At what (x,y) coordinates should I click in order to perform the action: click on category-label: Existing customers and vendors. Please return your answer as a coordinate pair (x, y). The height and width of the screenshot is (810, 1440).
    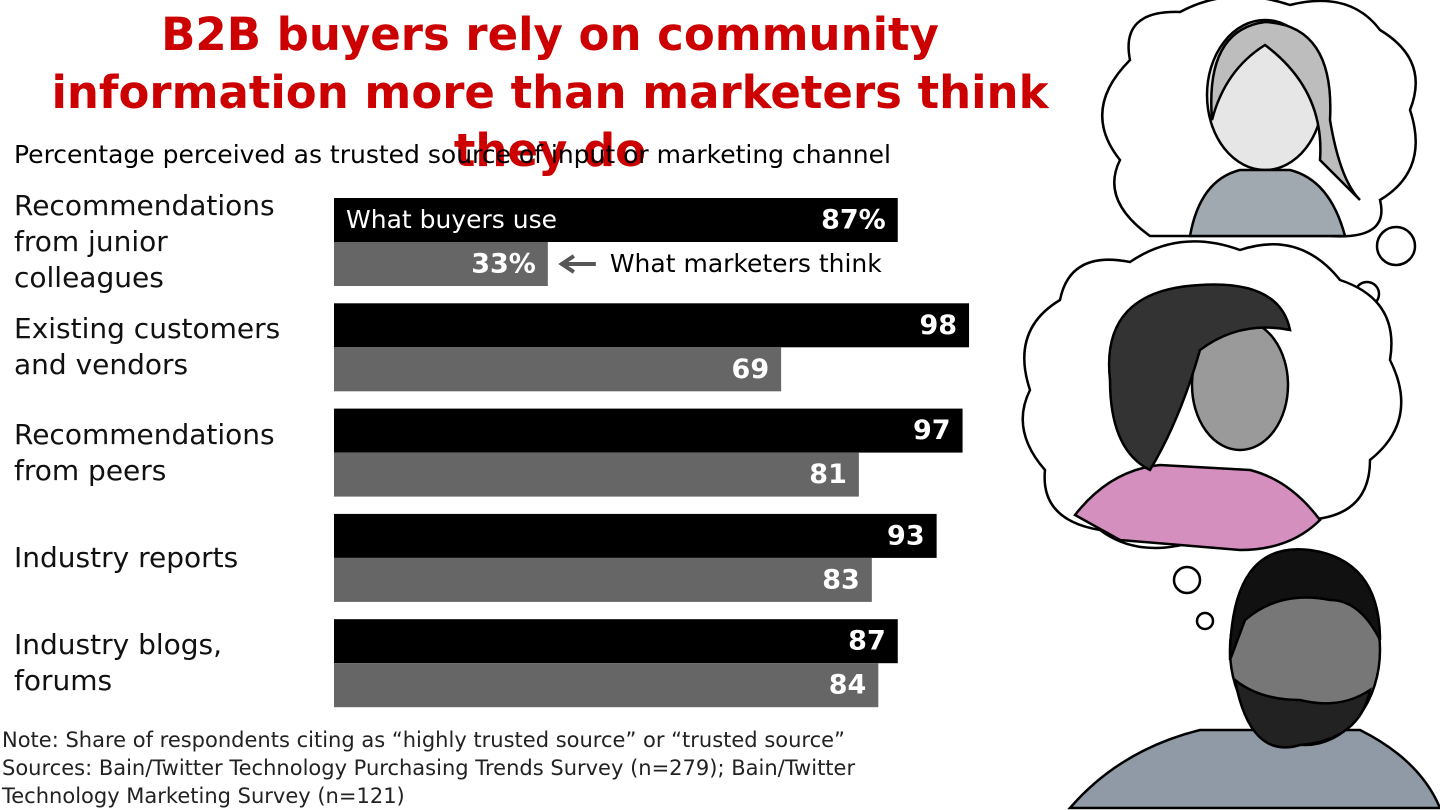
    Looking at the image, I should click on (147, 347).